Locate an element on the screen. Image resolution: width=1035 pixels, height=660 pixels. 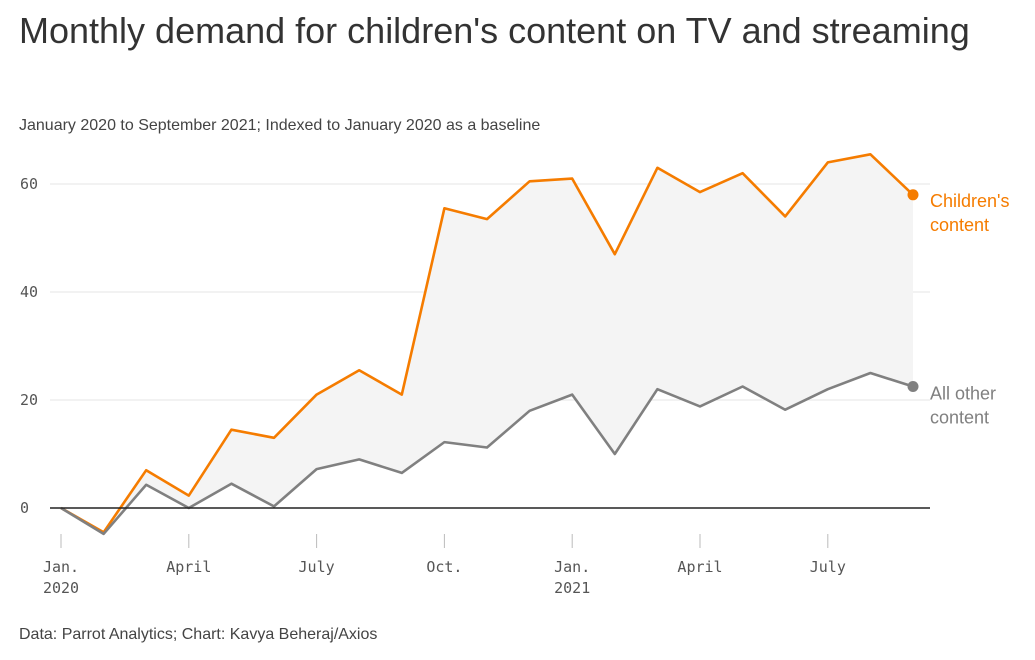
x-tick-label: Oct. is located at coordinates (444, 567).